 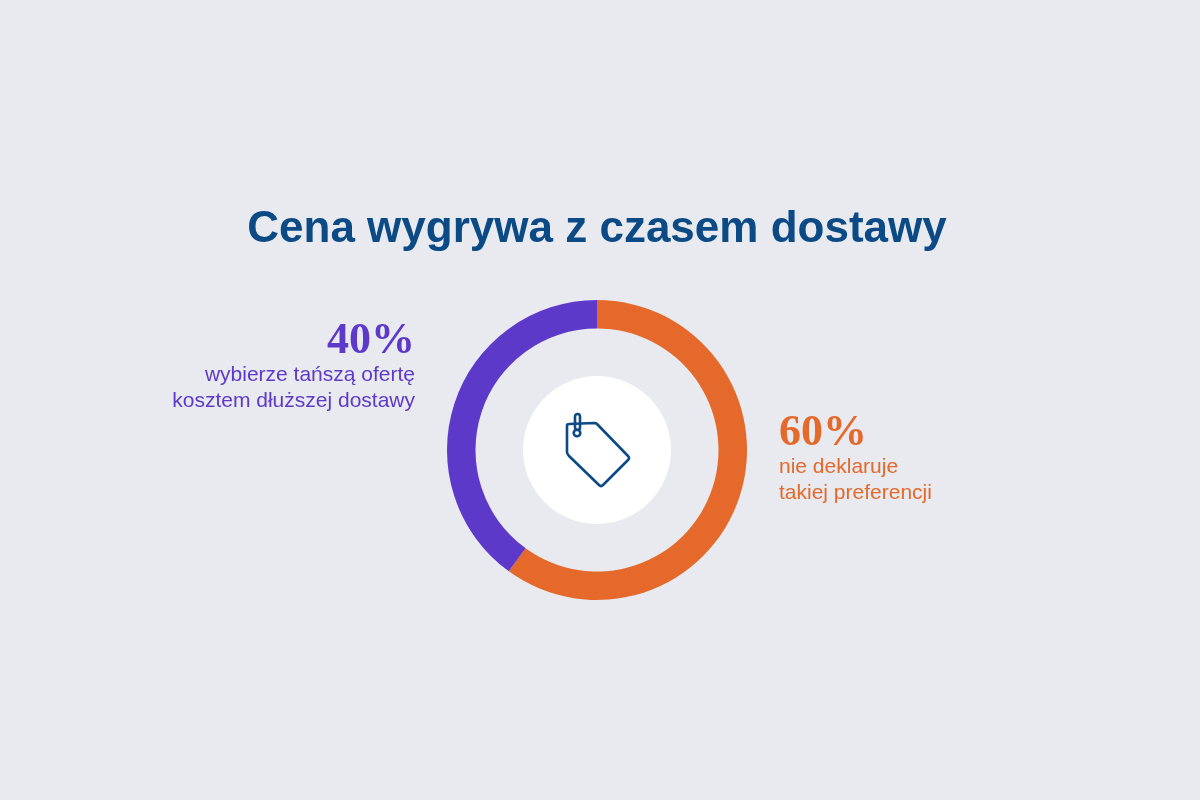 I want to click on slice-label: wybierze tańszą ofertę kosztem dłuższej dostawy, so click(x=294, y=386).